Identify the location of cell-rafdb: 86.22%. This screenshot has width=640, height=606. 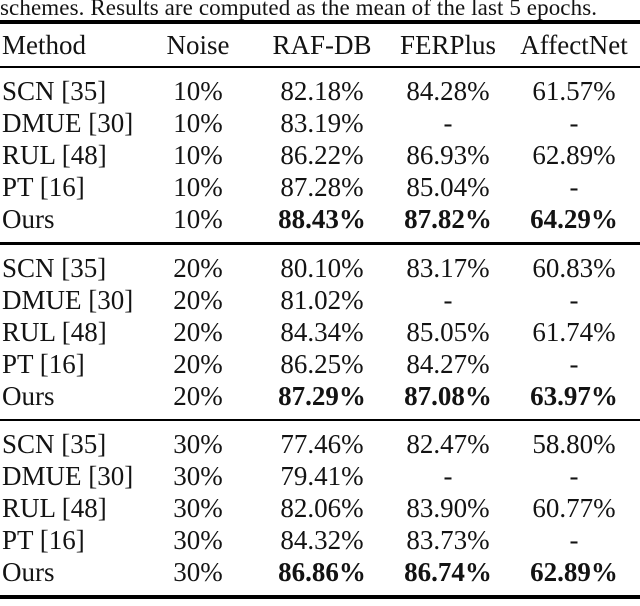
(322, 155).